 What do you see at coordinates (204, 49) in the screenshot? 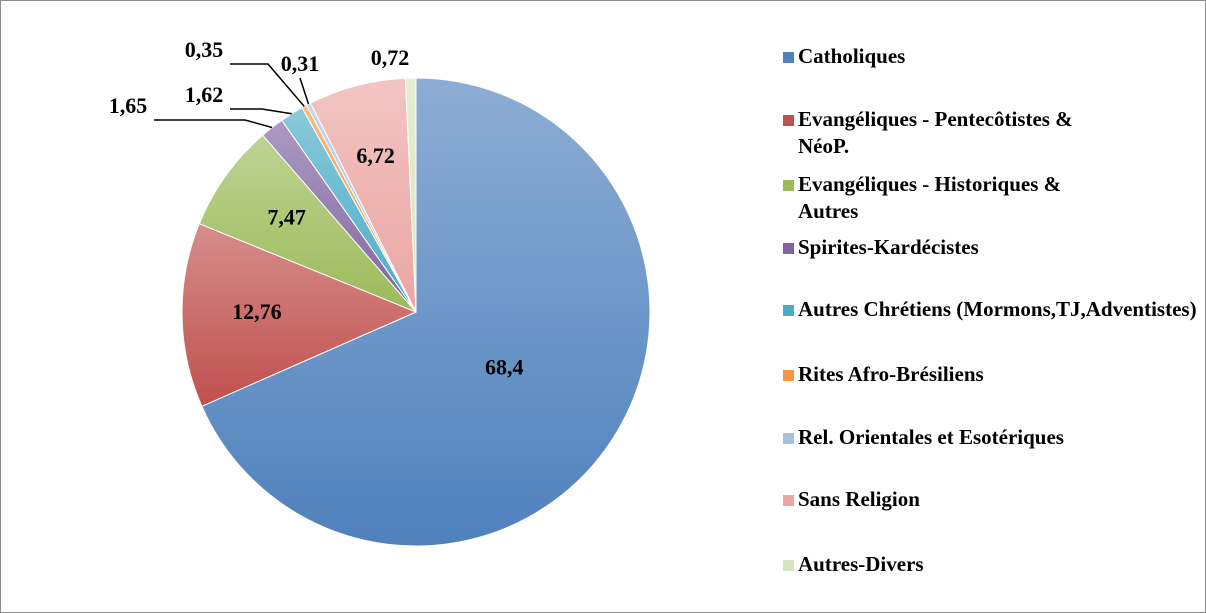
I see `data-label: 0,35` at bounding box center [204, 49].